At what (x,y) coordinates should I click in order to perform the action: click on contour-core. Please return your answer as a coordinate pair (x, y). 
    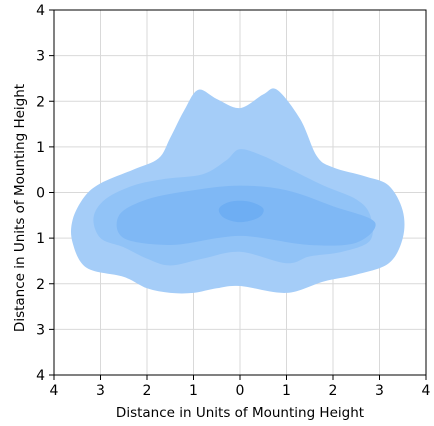
    Looking at the image, I should click on (241, 211).